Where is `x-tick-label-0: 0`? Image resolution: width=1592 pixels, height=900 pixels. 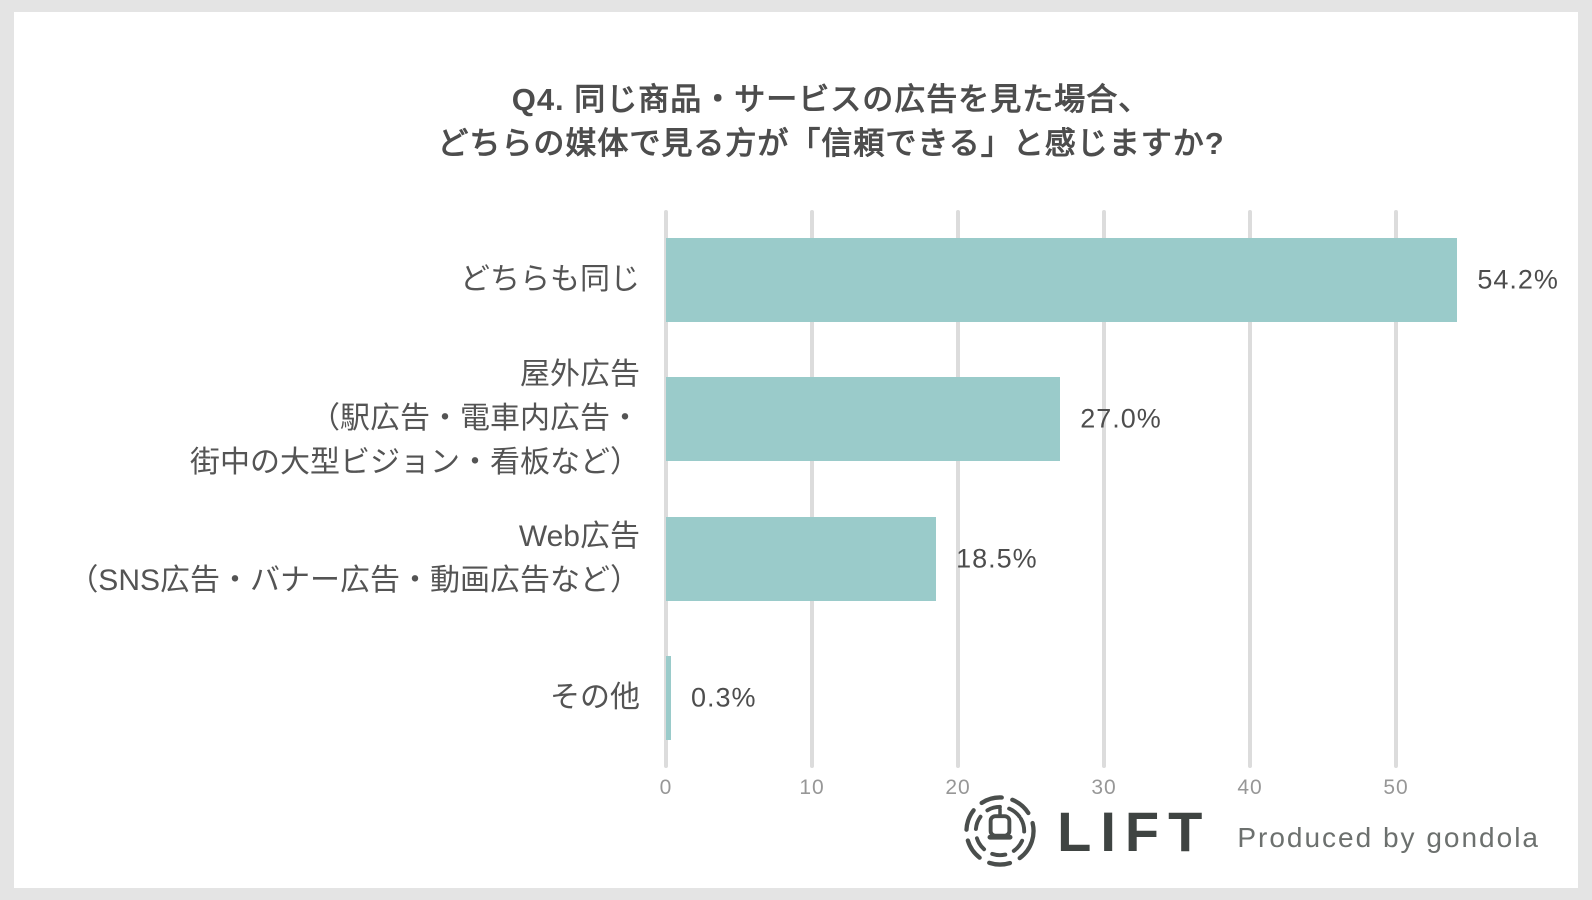 x-tick-label-0: 0 is located at coordinates (666, 787).